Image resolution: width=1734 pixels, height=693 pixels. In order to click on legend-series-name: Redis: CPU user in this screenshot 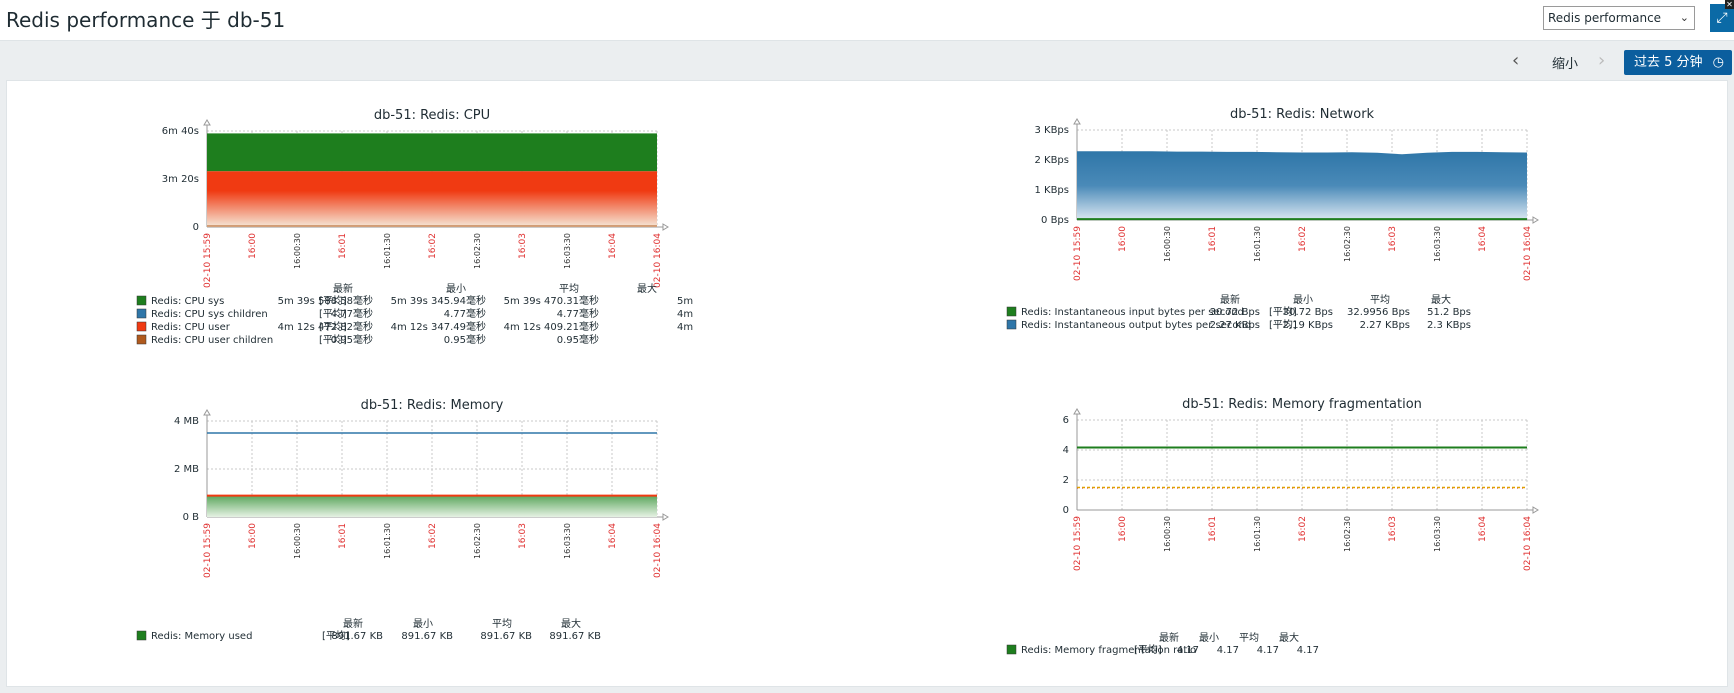, I will do `click(191, 327)`.